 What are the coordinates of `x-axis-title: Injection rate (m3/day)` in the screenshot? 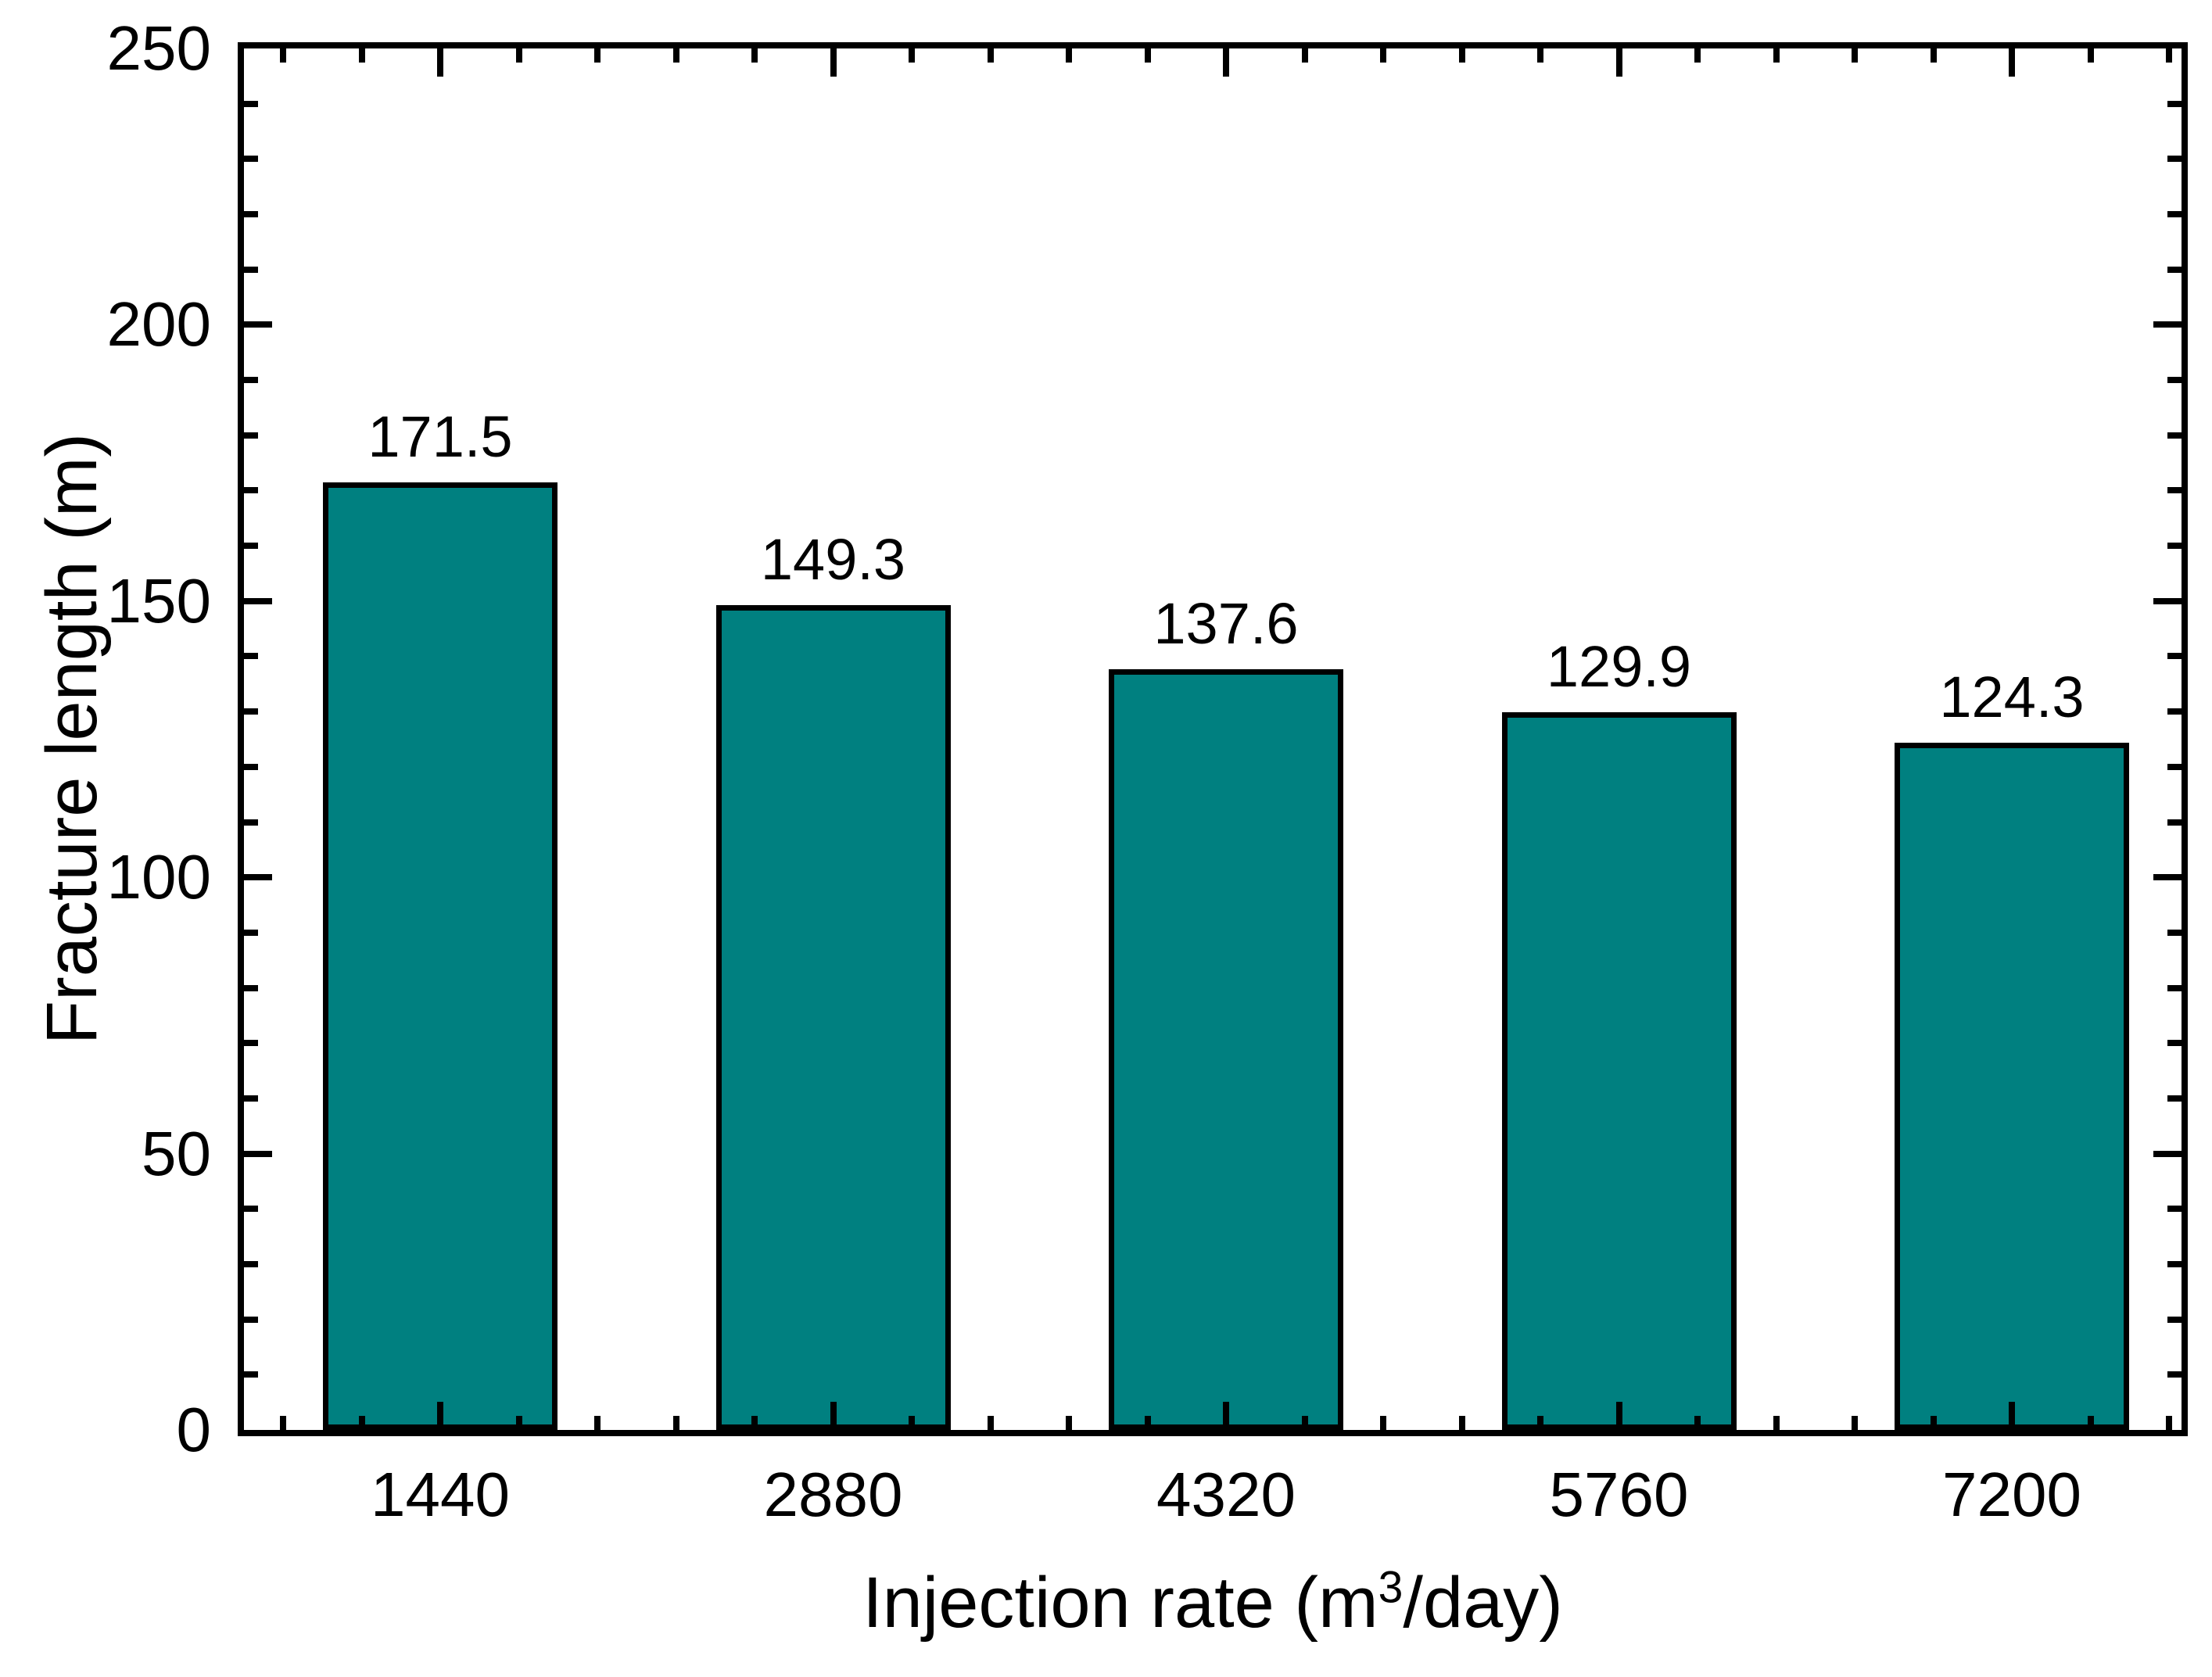 It's located at (1212, 1603).